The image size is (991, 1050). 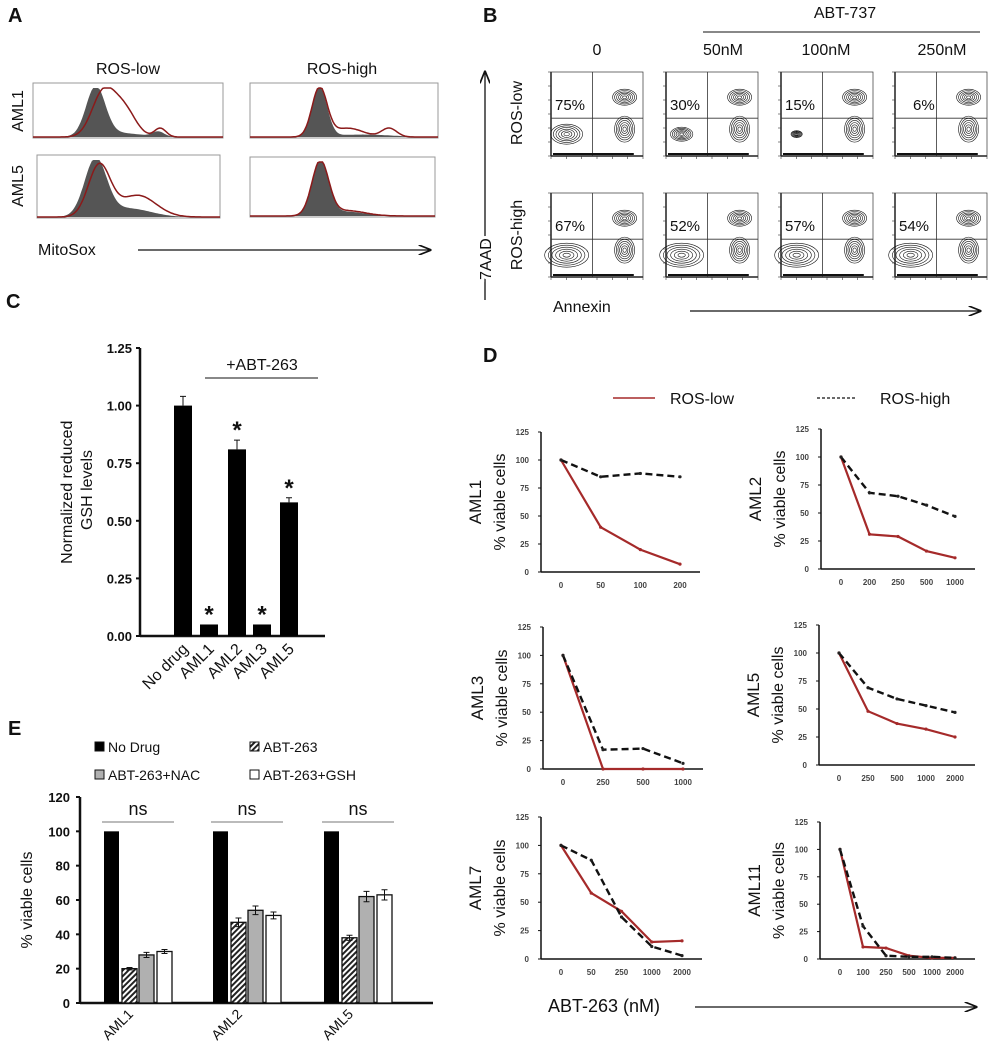 I want to click on x-tick-label: 200, so click(x=870, y=582).